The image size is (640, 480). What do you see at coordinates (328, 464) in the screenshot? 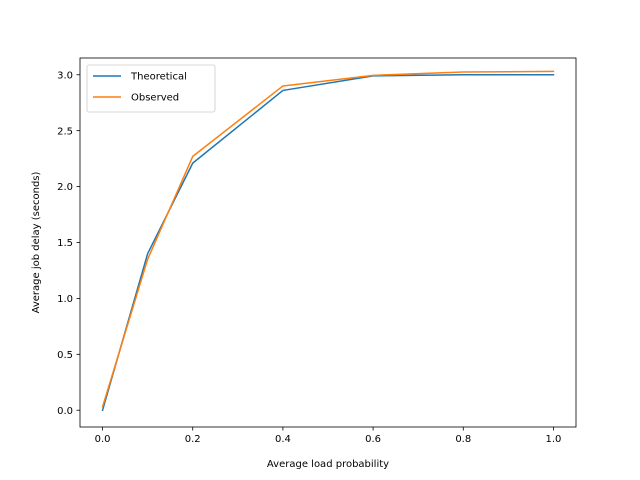
I see `x-axis-label: Average load probability` at bounding box center [328, 464].